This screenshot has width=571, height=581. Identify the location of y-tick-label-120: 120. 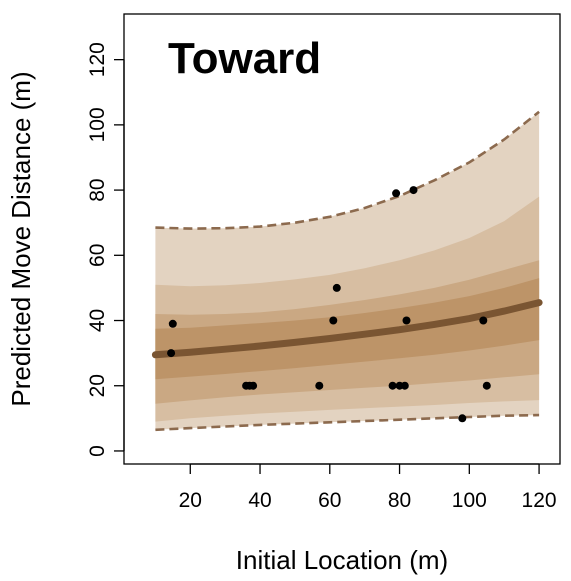
(97, 59).